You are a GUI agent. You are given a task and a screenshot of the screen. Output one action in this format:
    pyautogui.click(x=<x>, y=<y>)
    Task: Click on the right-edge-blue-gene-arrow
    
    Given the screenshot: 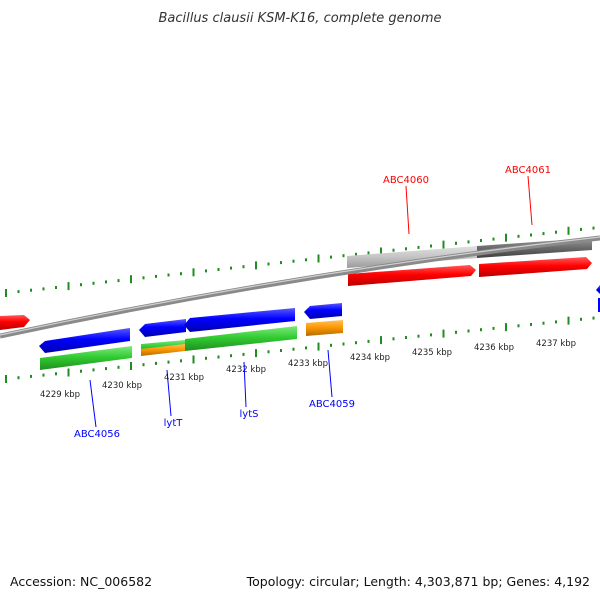 What is the action you would take?
    pyautogui.click(x=598, y=289)
    